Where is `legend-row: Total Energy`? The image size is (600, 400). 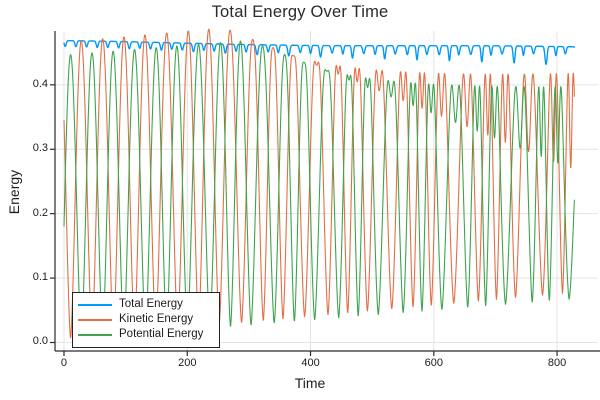
legend-row: Total Energy is located at coordinates (145, 304).